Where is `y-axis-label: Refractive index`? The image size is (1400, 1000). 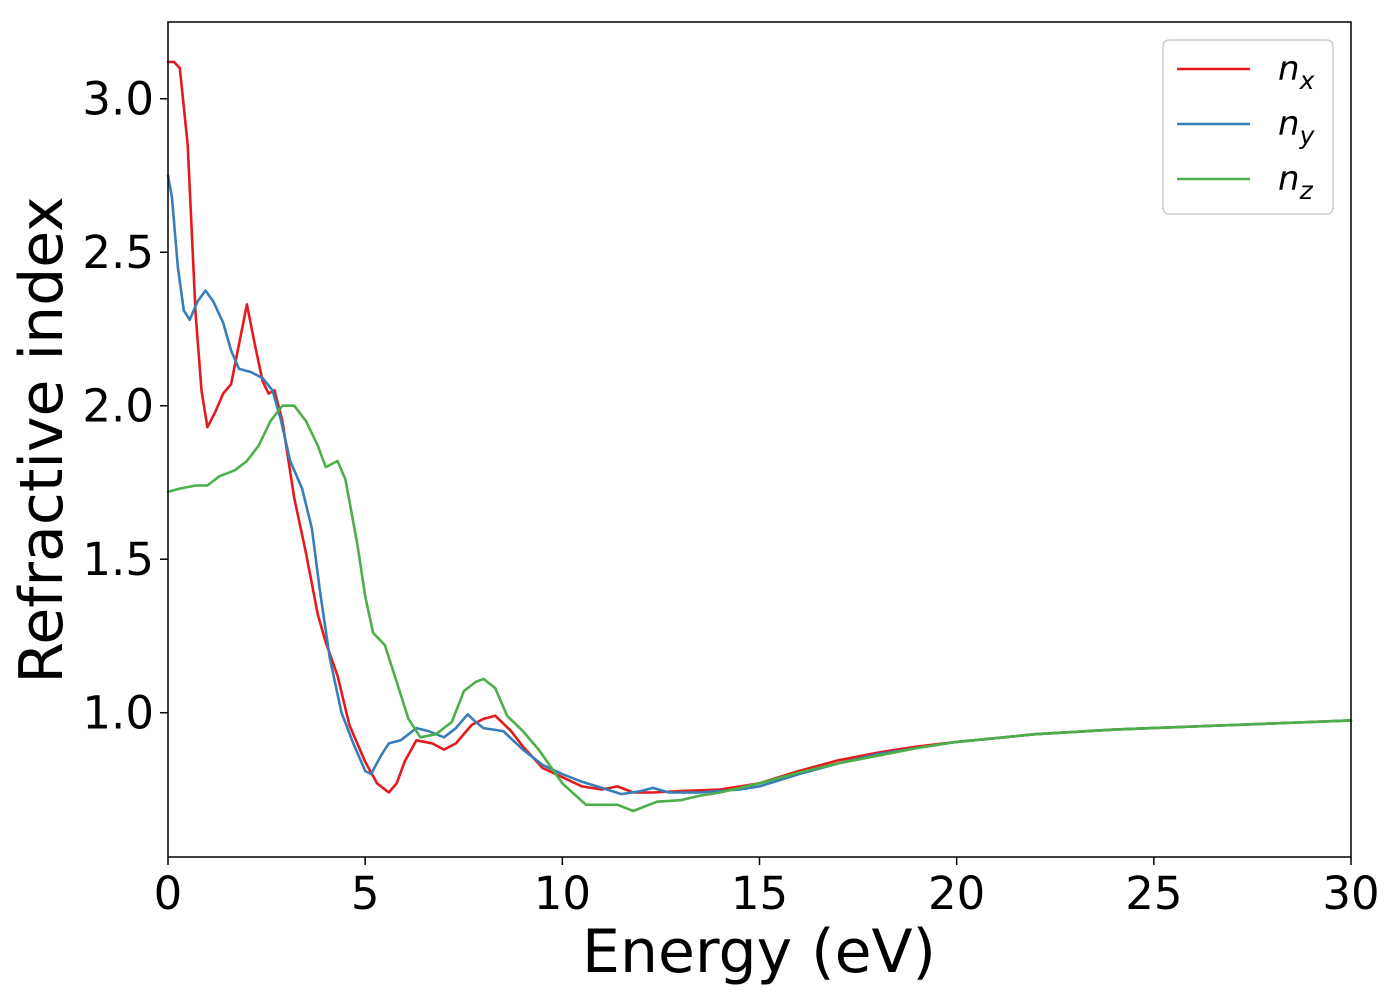
y-axis-label: Refractive index is located at coordinates (42, 439).